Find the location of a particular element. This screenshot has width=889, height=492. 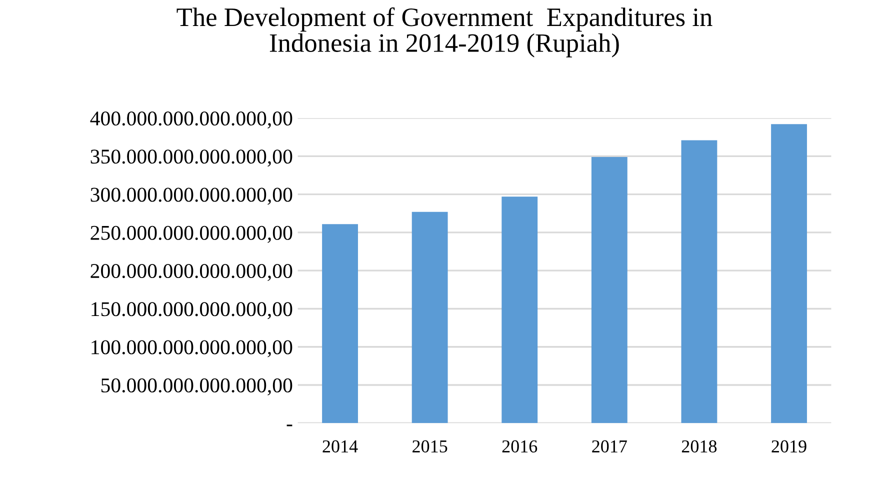

x-tick-label: 2015 is located at coordinates (430, 446).